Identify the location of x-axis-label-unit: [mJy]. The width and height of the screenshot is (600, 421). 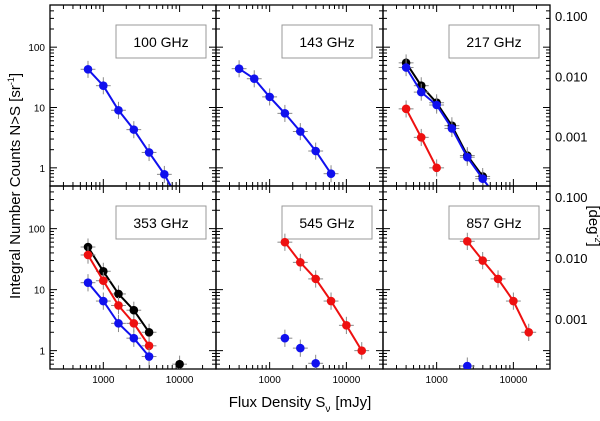
(353, 402).